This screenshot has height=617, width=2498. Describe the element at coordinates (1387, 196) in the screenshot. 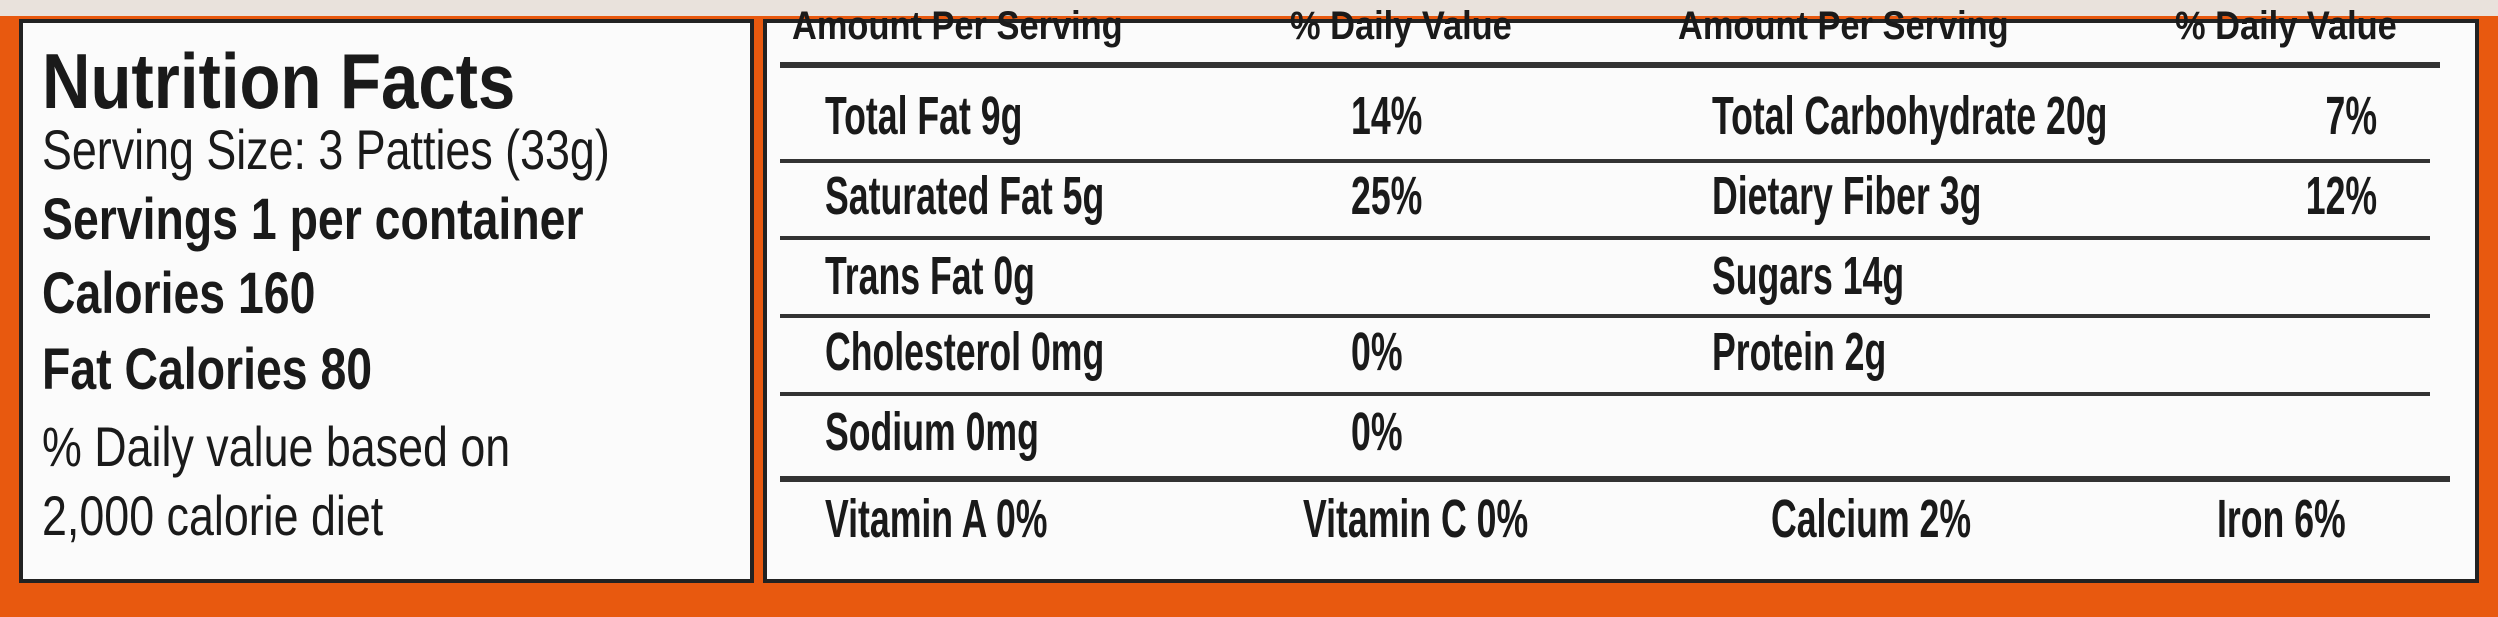

I see `daily-value: 25%` at that location.